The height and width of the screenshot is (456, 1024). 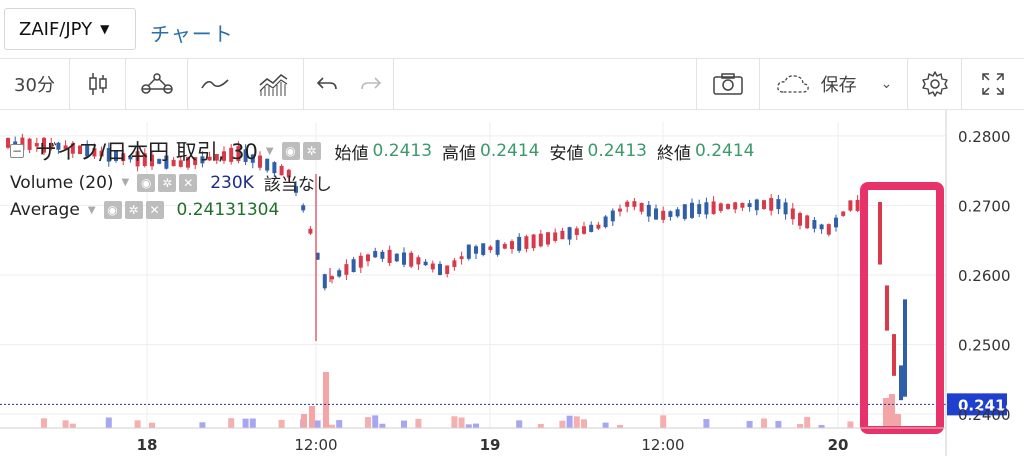 What do you see at coordinates (984, 206) in the screenshot?
I see `y-tick-label: 0.2700` at bounding box center [984, 206].